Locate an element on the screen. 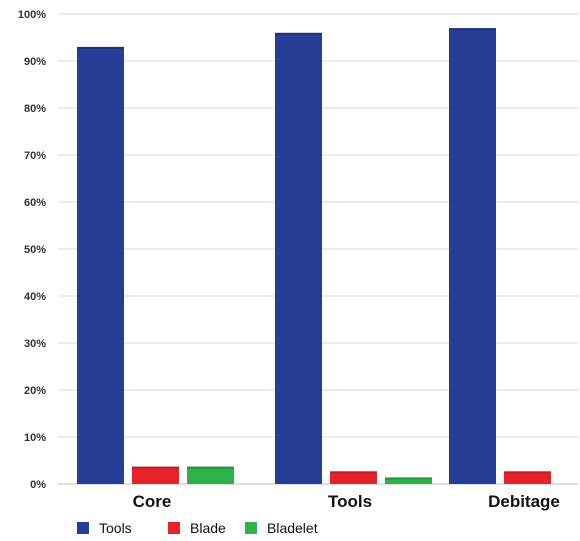 This screenshot has width=580, height=541. bar-bladelet-tools is located at coordinates (408, 480).